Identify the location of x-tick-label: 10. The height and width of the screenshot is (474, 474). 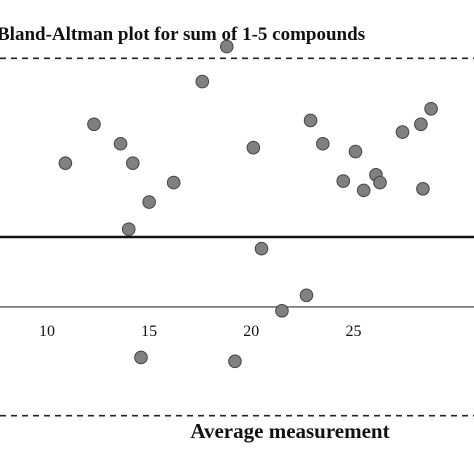
(47, 331).